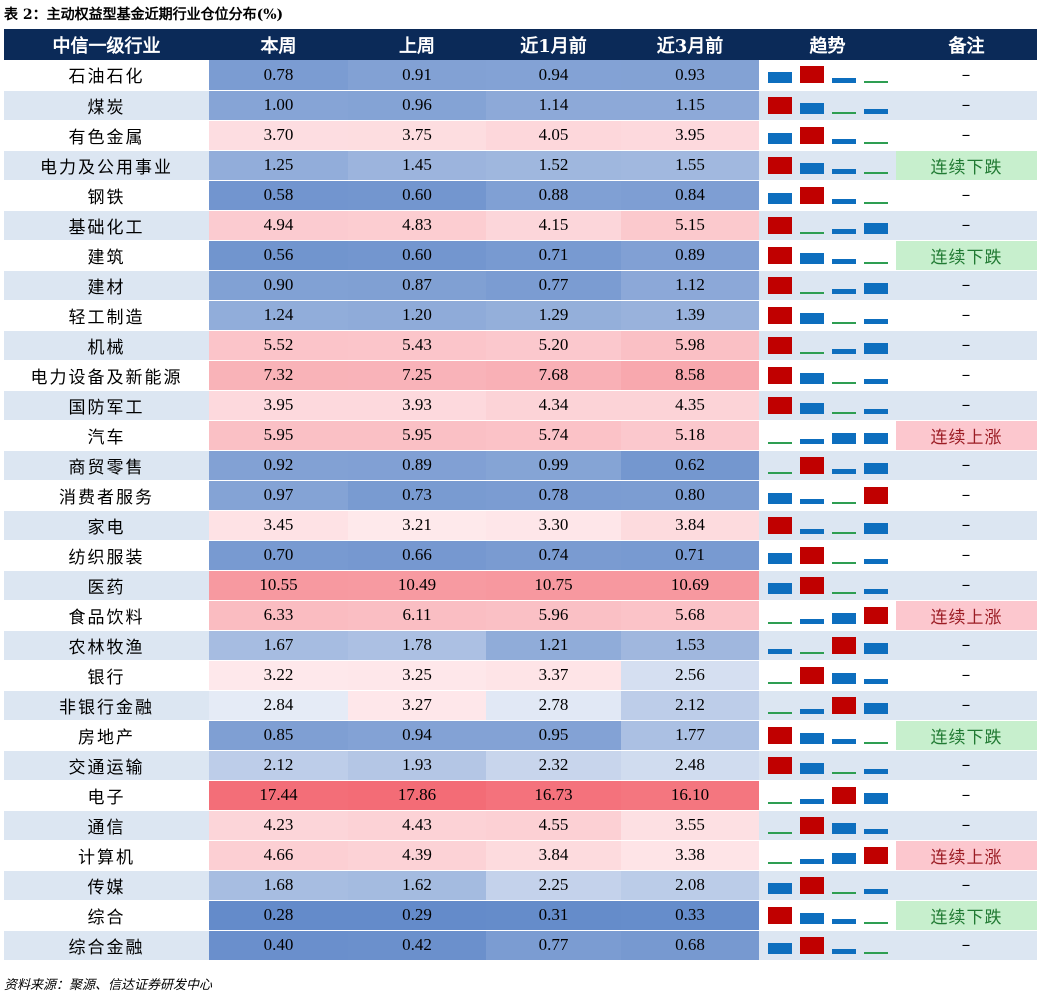 This screenshot has width=1041, height=997. I want to click on value-last-week: 6.11, so click(417, 615).